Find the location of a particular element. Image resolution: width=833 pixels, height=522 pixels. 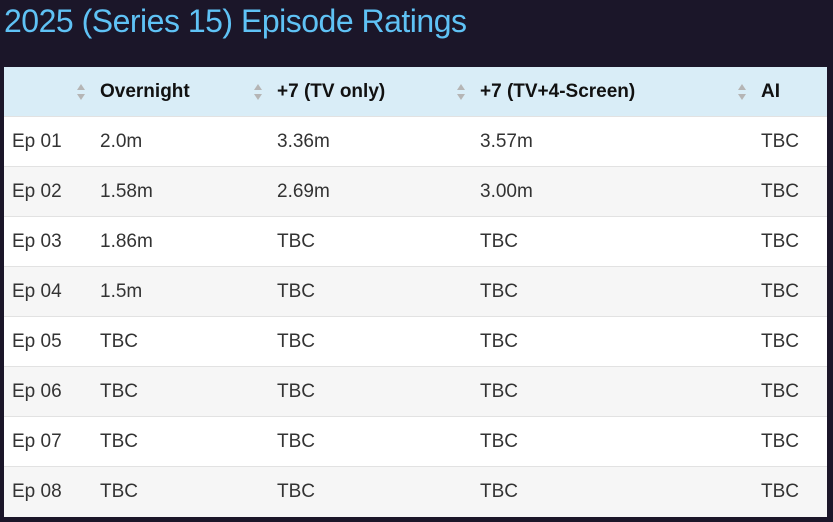

column-header-episode is located at coordinates (48, 92).